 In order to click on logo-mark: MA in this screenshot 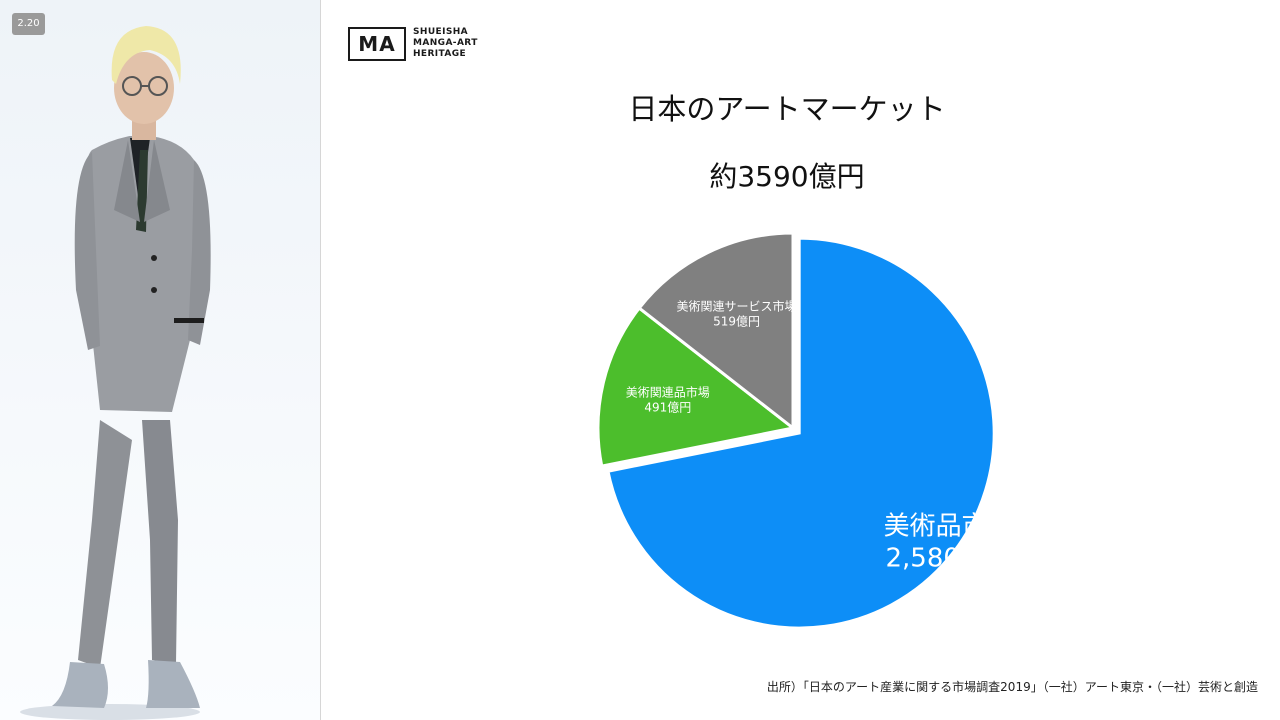, I will do `click(377, 44)`.